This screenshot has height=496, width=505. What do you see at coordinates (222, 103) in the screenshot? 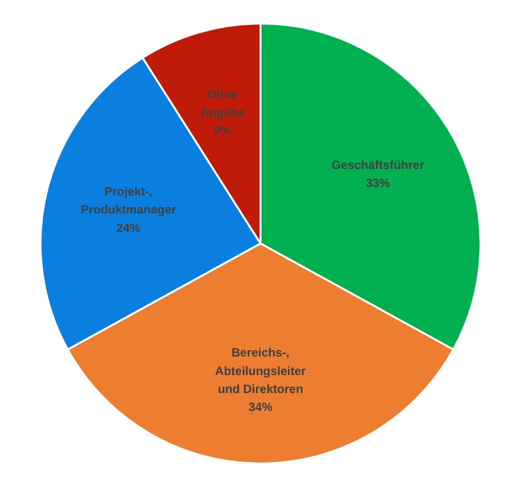
I see `slice-label: Ohne Angabe` at bounding box center [222, 103].